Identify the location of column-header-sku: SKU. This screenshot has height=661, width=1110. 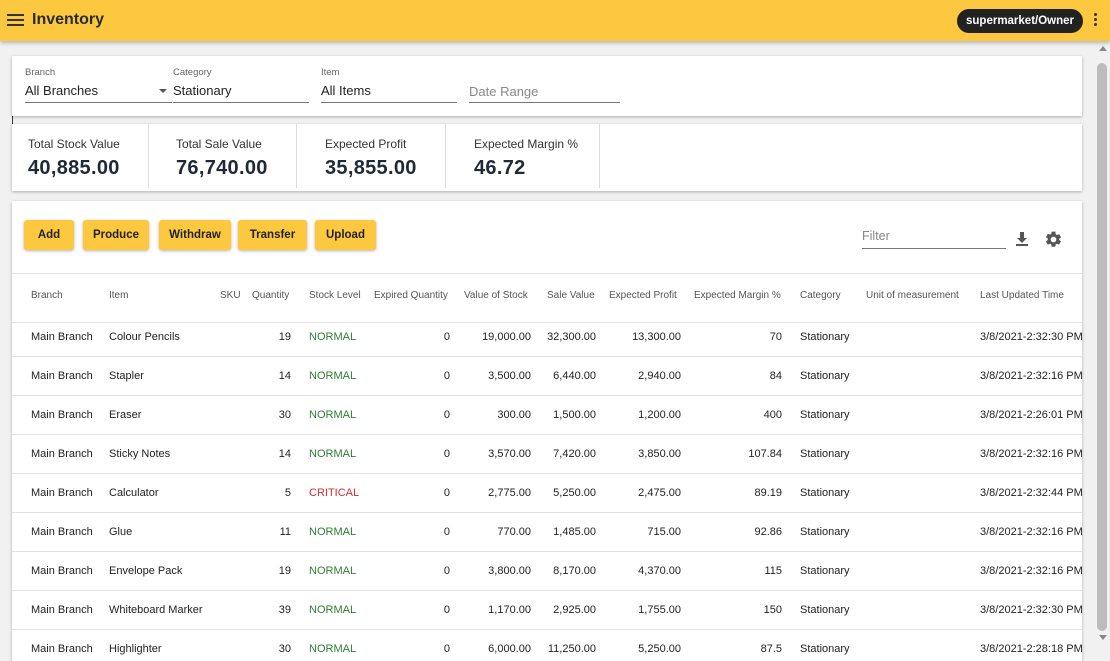
(230, 295).